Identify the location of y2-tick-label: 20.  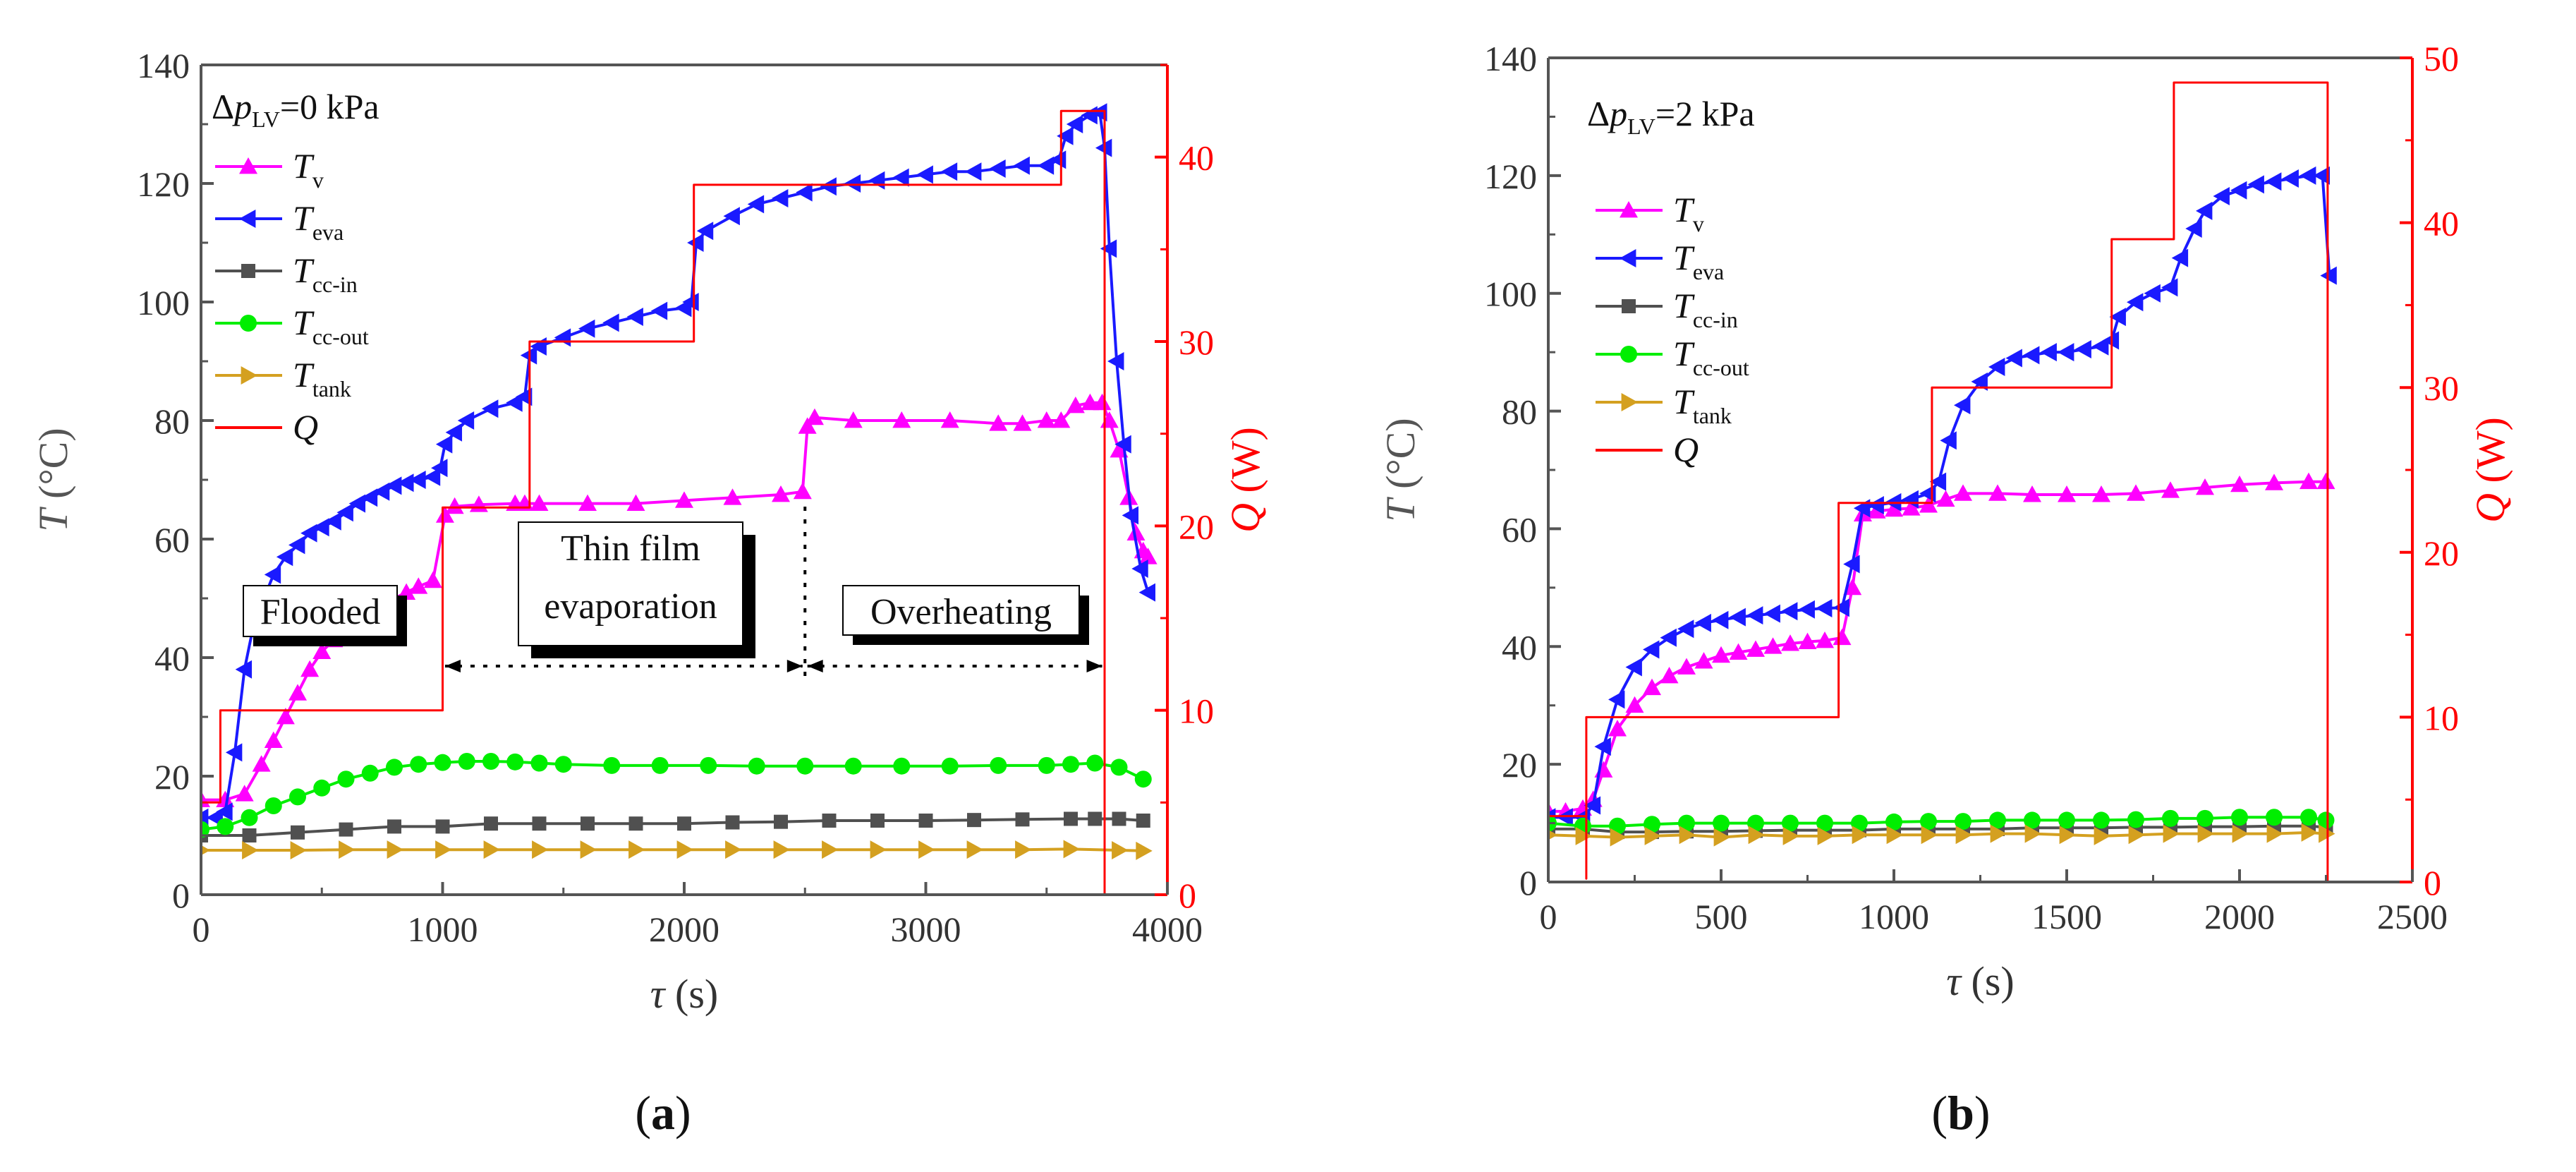
(1196, 526).